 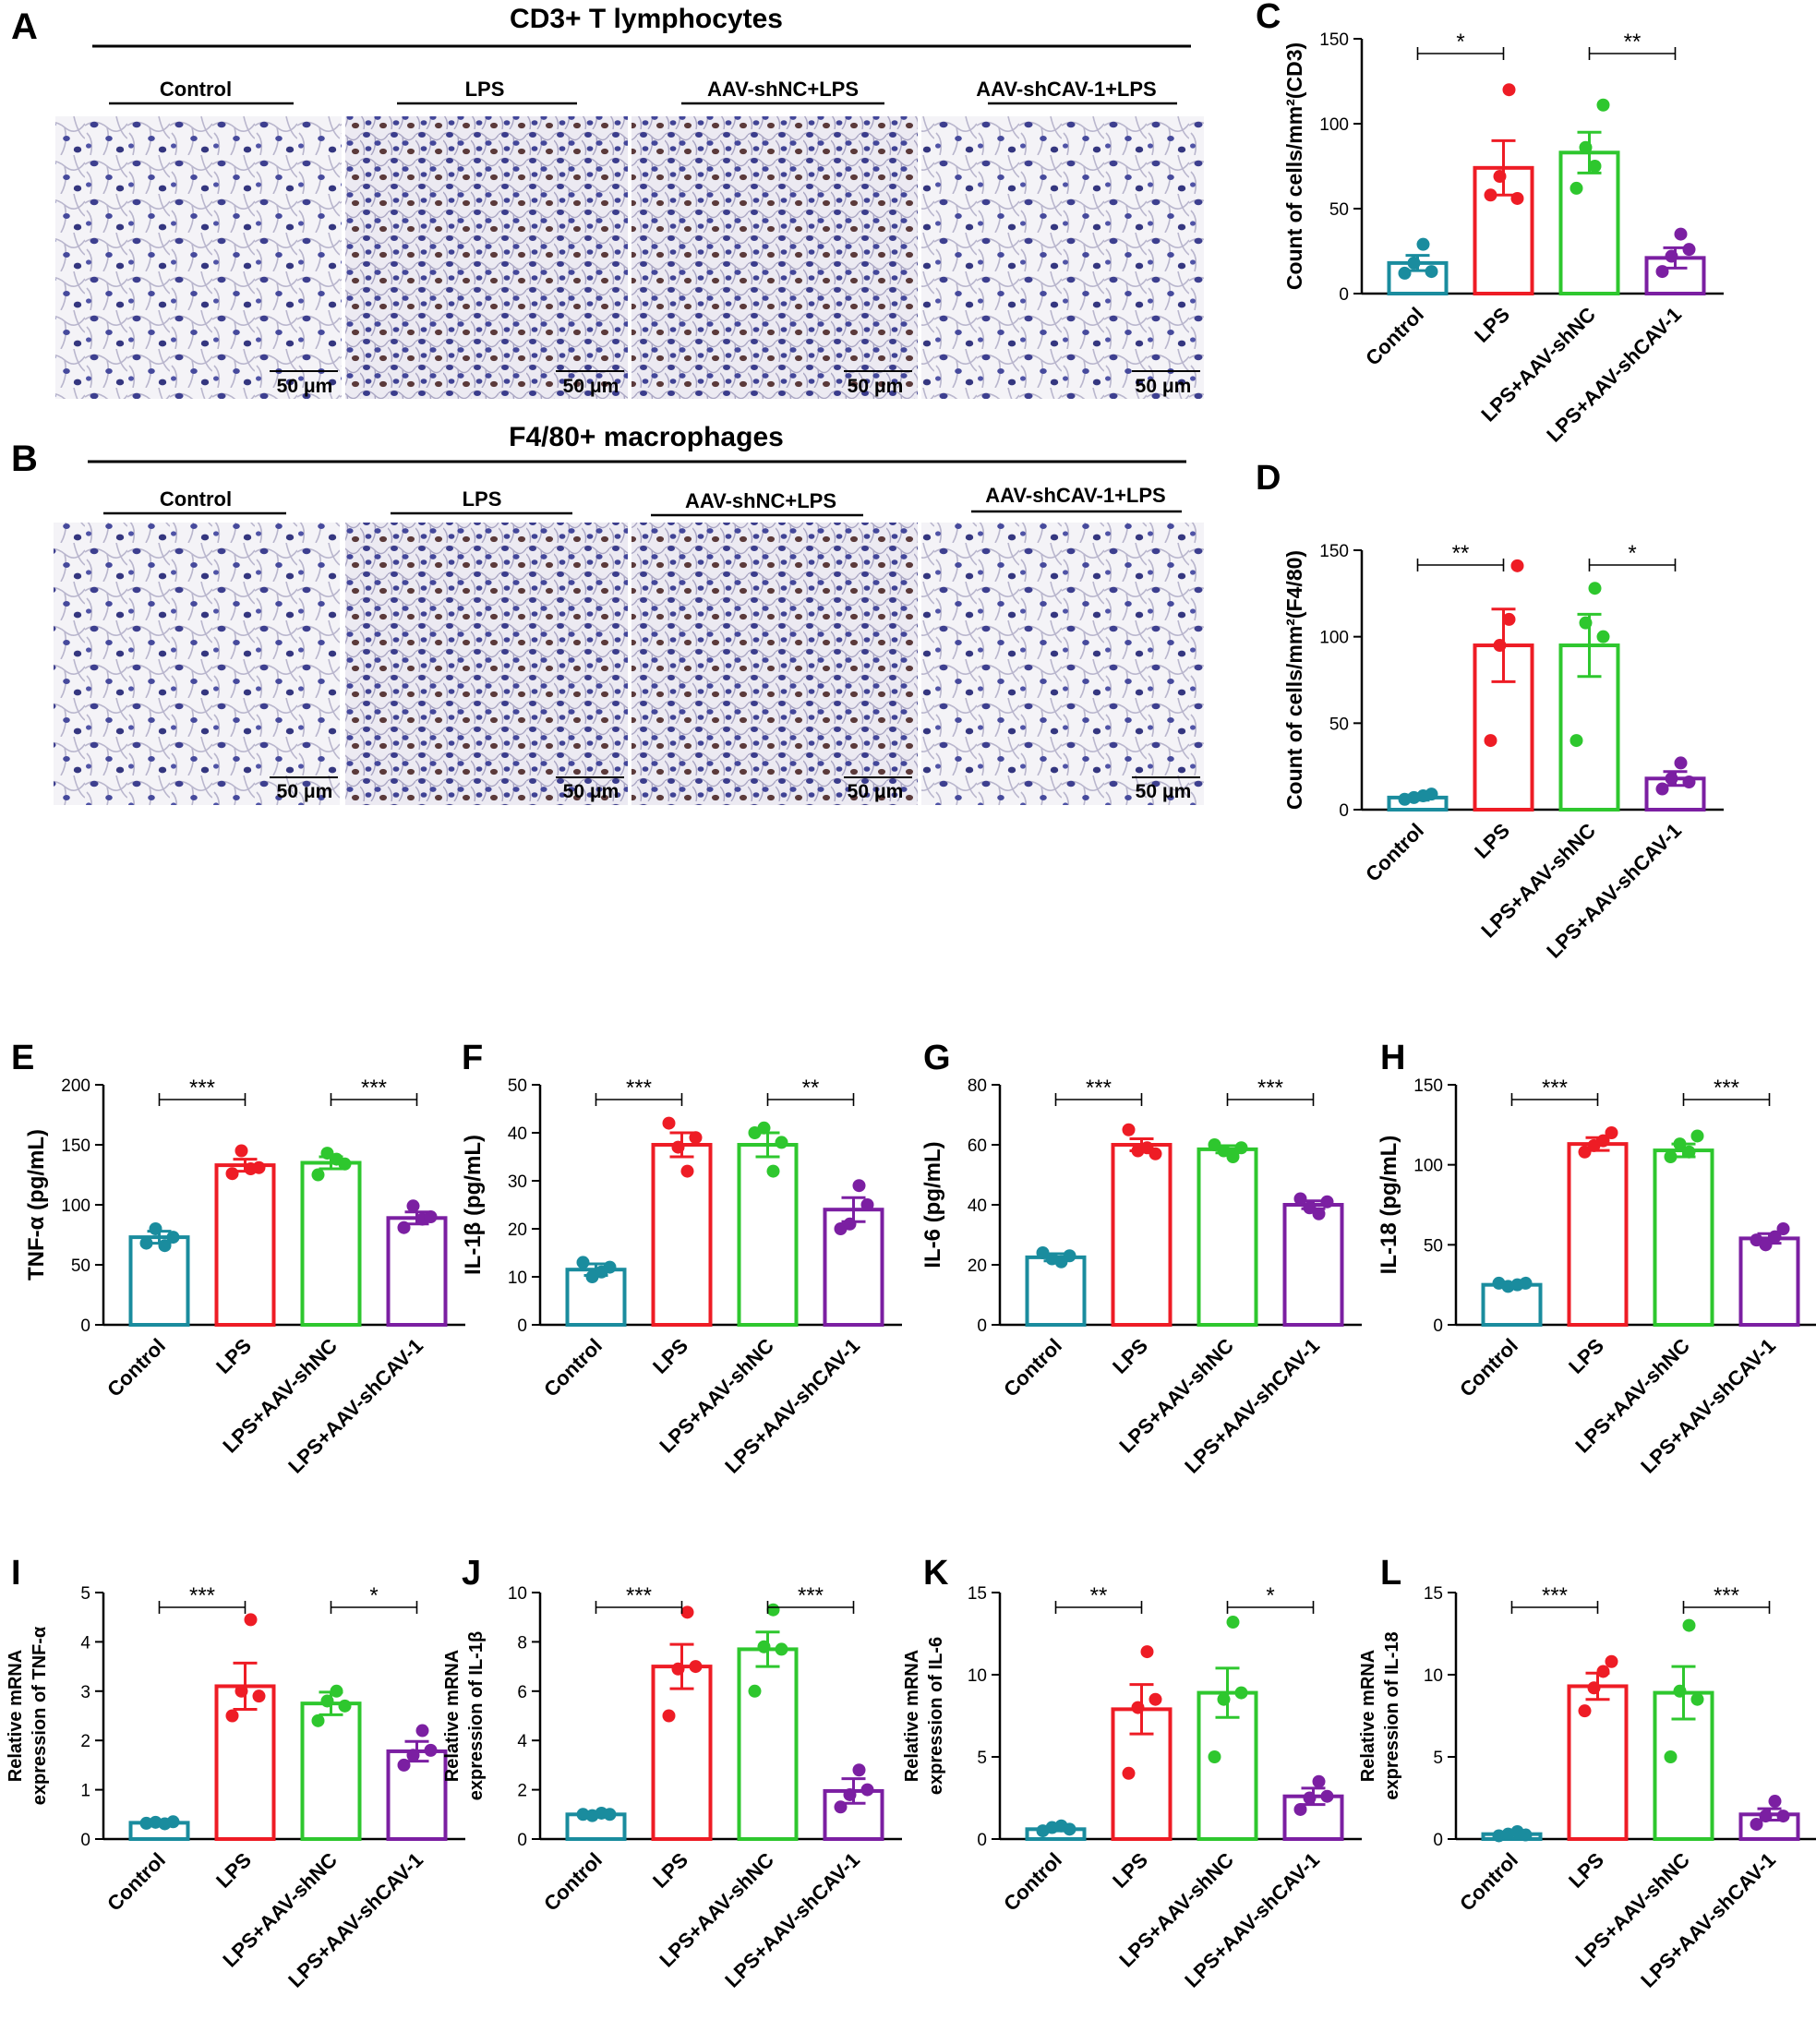 I want to click on sig-label-i-1: *, so click(x=373, y=1595).